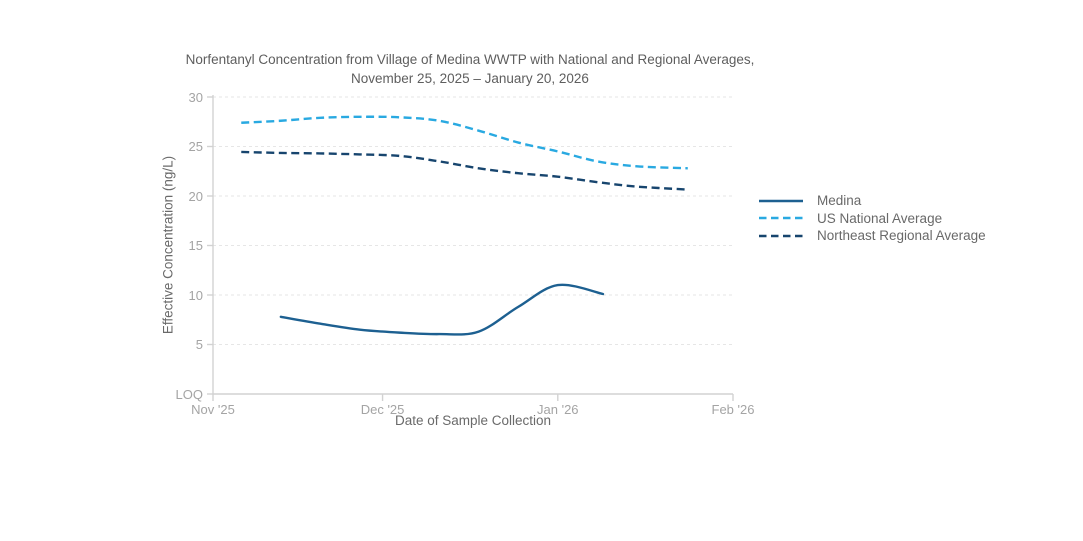 The width and height of the screenshot is (1083, 541). I want to click on y-tick-label: 15, so click(195, 245).